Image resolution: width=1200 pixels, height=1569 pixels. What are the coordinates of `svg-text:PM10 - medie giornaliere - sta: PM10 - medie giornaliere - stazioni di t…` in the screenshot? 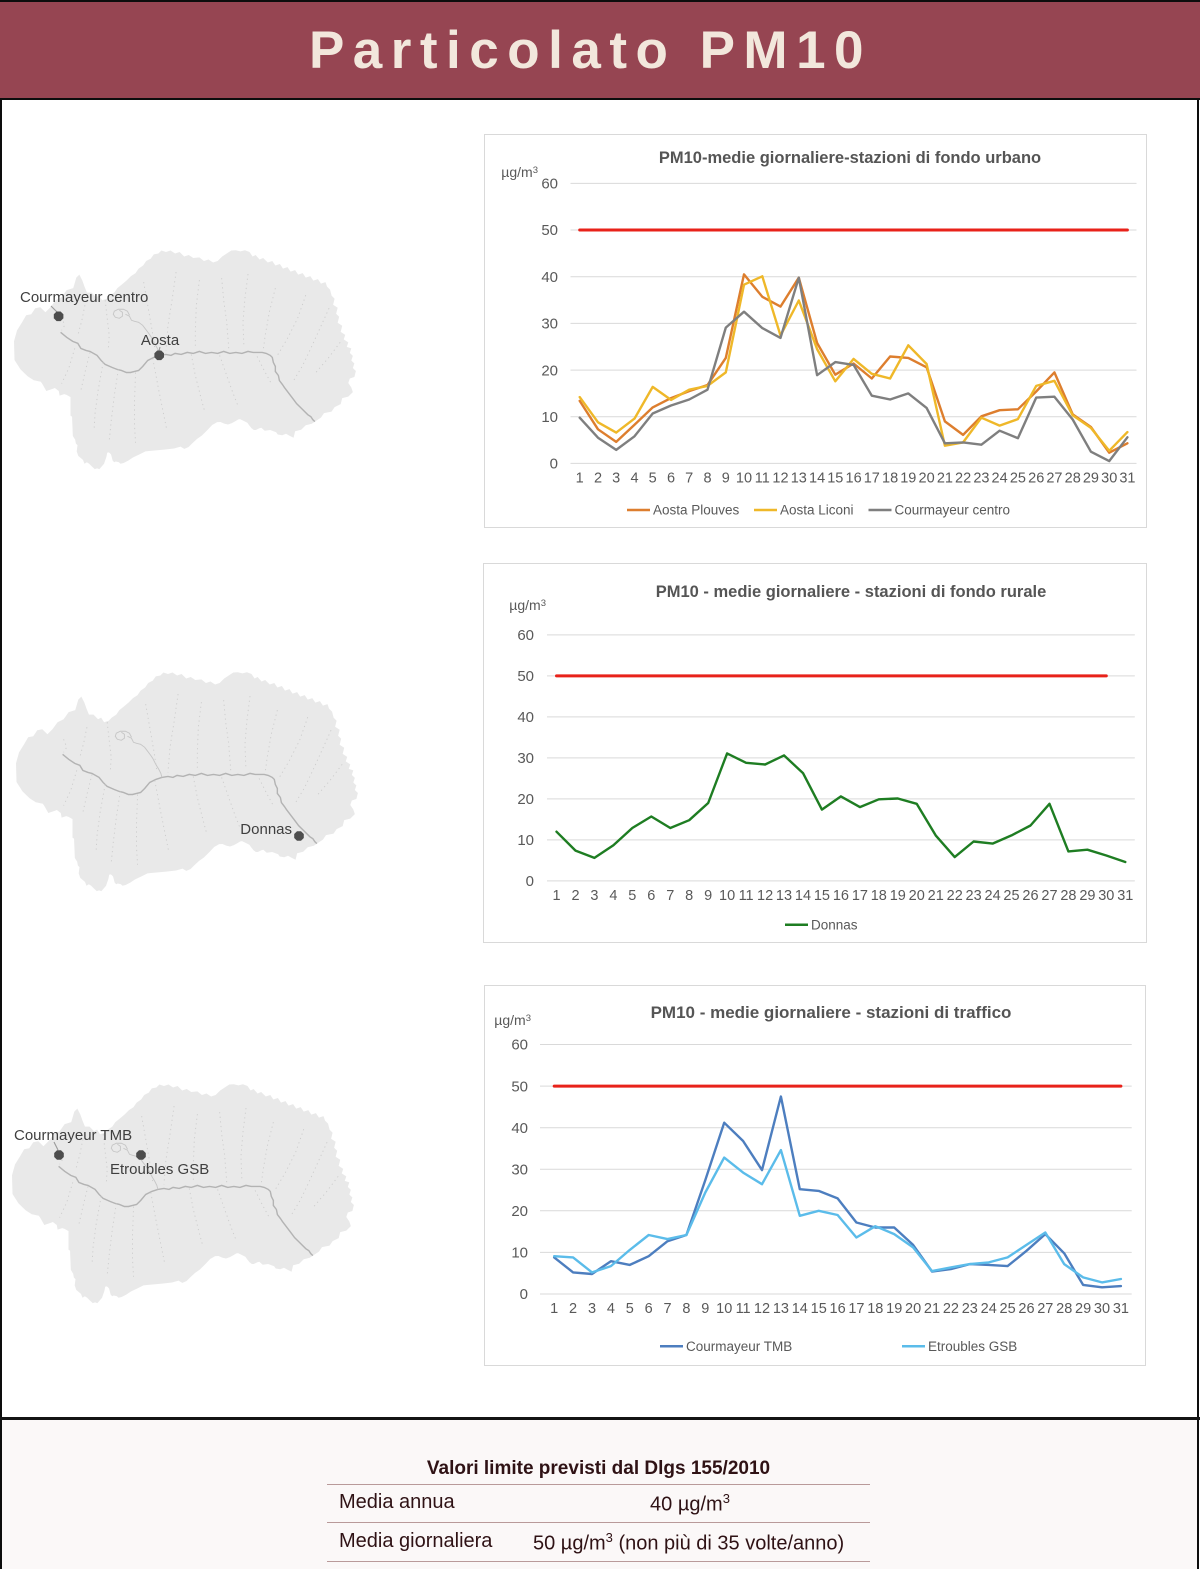 It's located at (831, 1012).